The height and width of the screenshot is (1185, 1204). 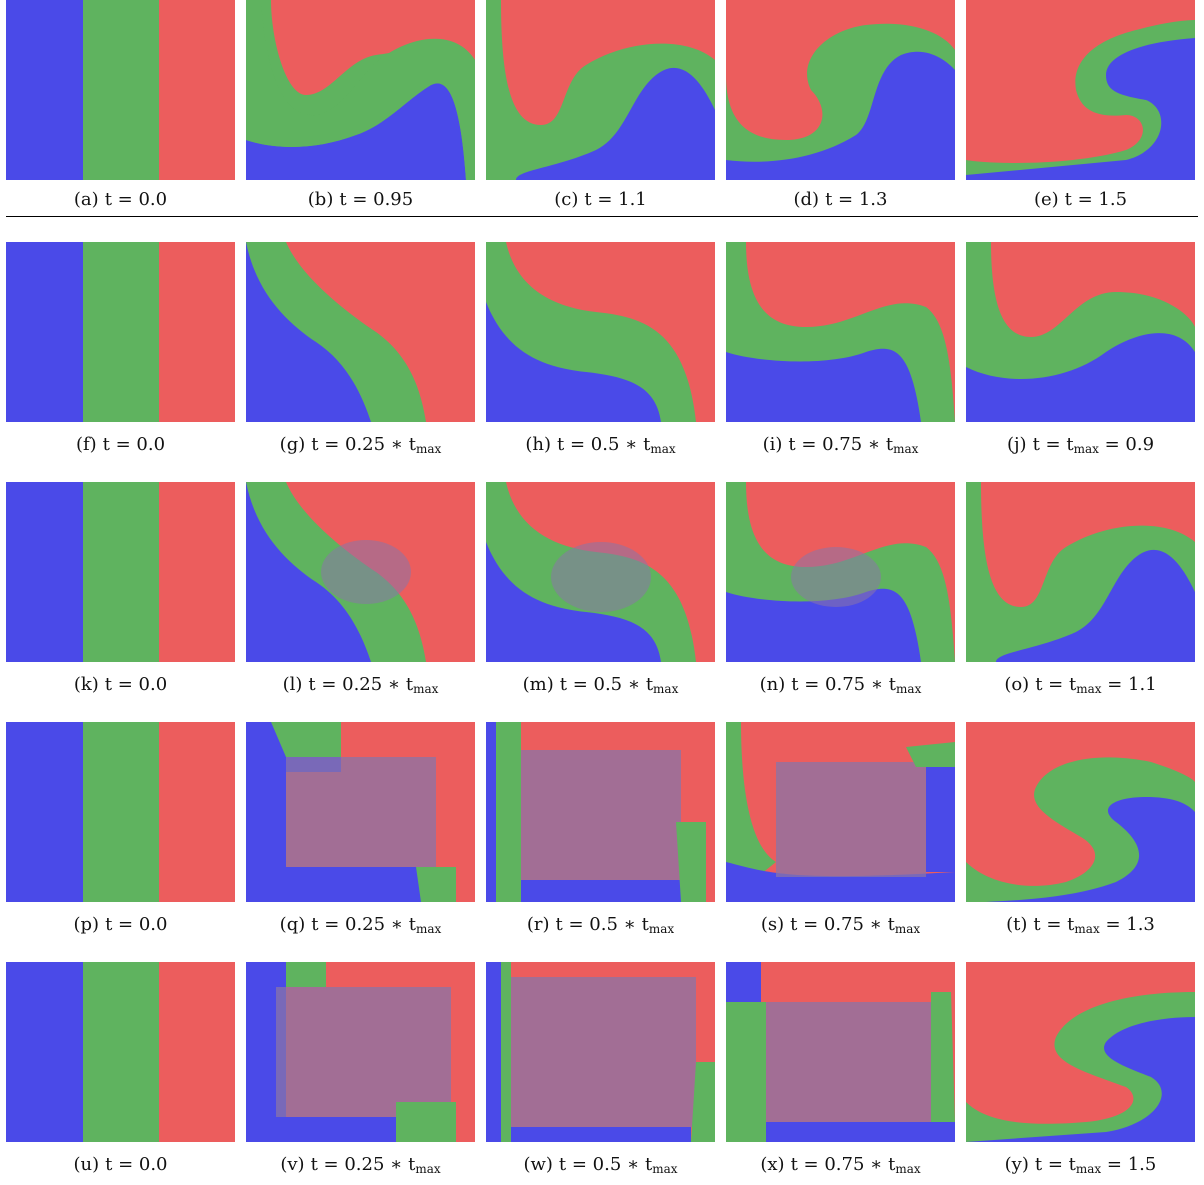 What do you see at coordinates (840, 90) in the screenshot?
I see `panel-d` at bounding box center [840, 90].